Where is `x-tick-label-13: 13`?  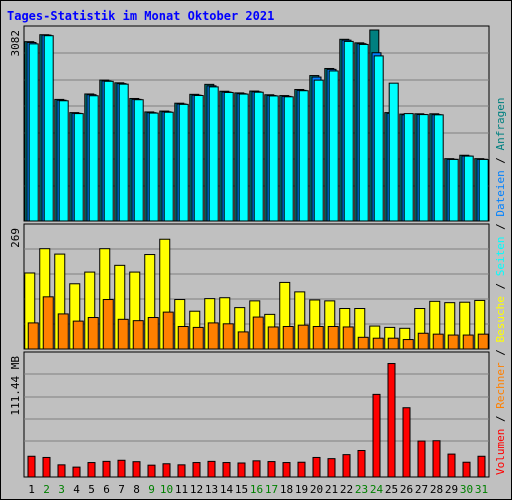
x-tick-label-13: 13 is located at coordinates (211, 489).